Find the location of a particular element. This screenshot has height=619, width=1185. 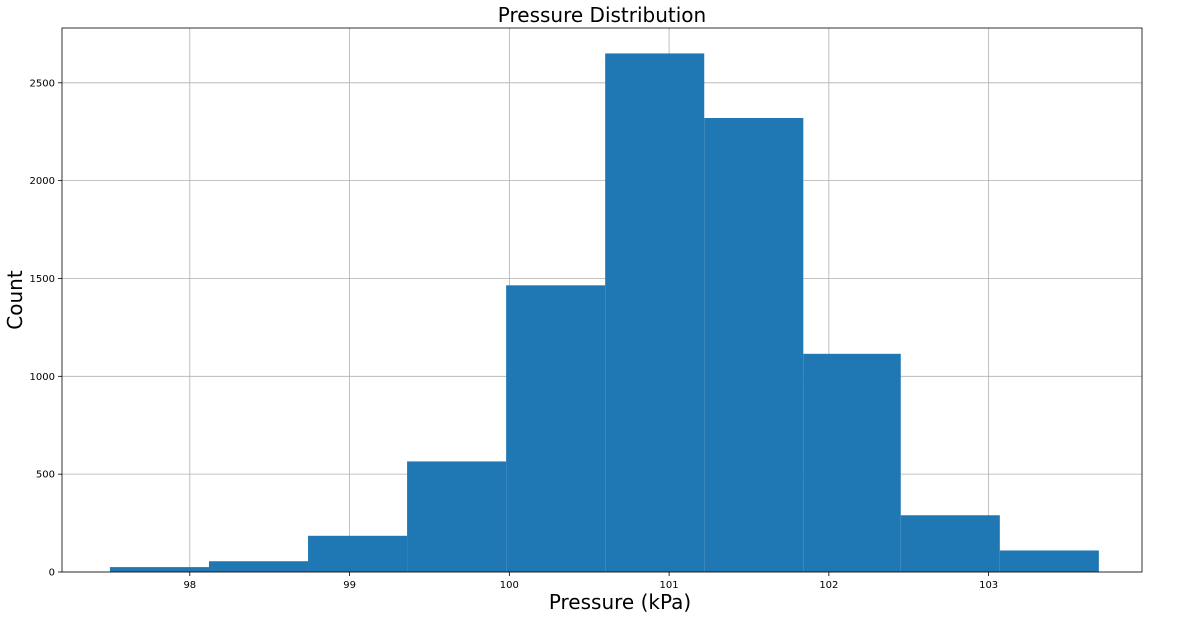

y-tick-label: 1000 is located at coordinates (42, 377).